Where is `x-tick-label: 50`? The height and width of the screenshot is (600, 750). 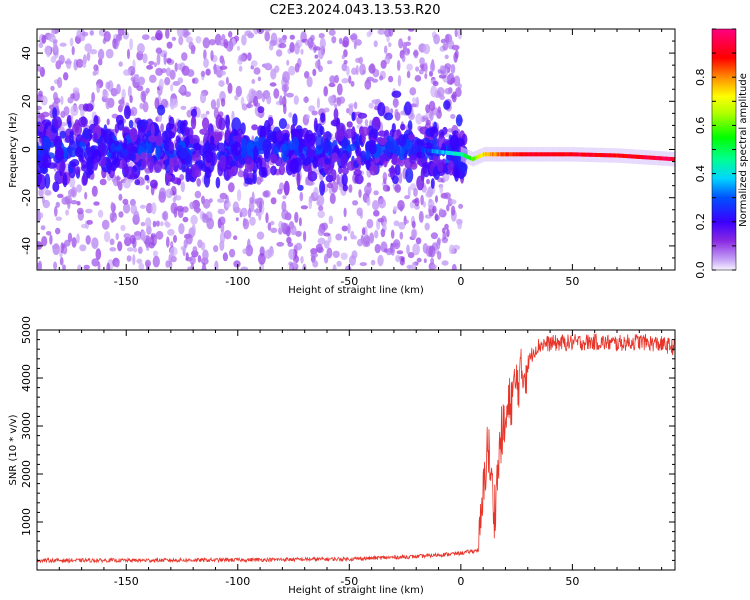
x-tick-label: 50 is located at coordinates (572, 581).